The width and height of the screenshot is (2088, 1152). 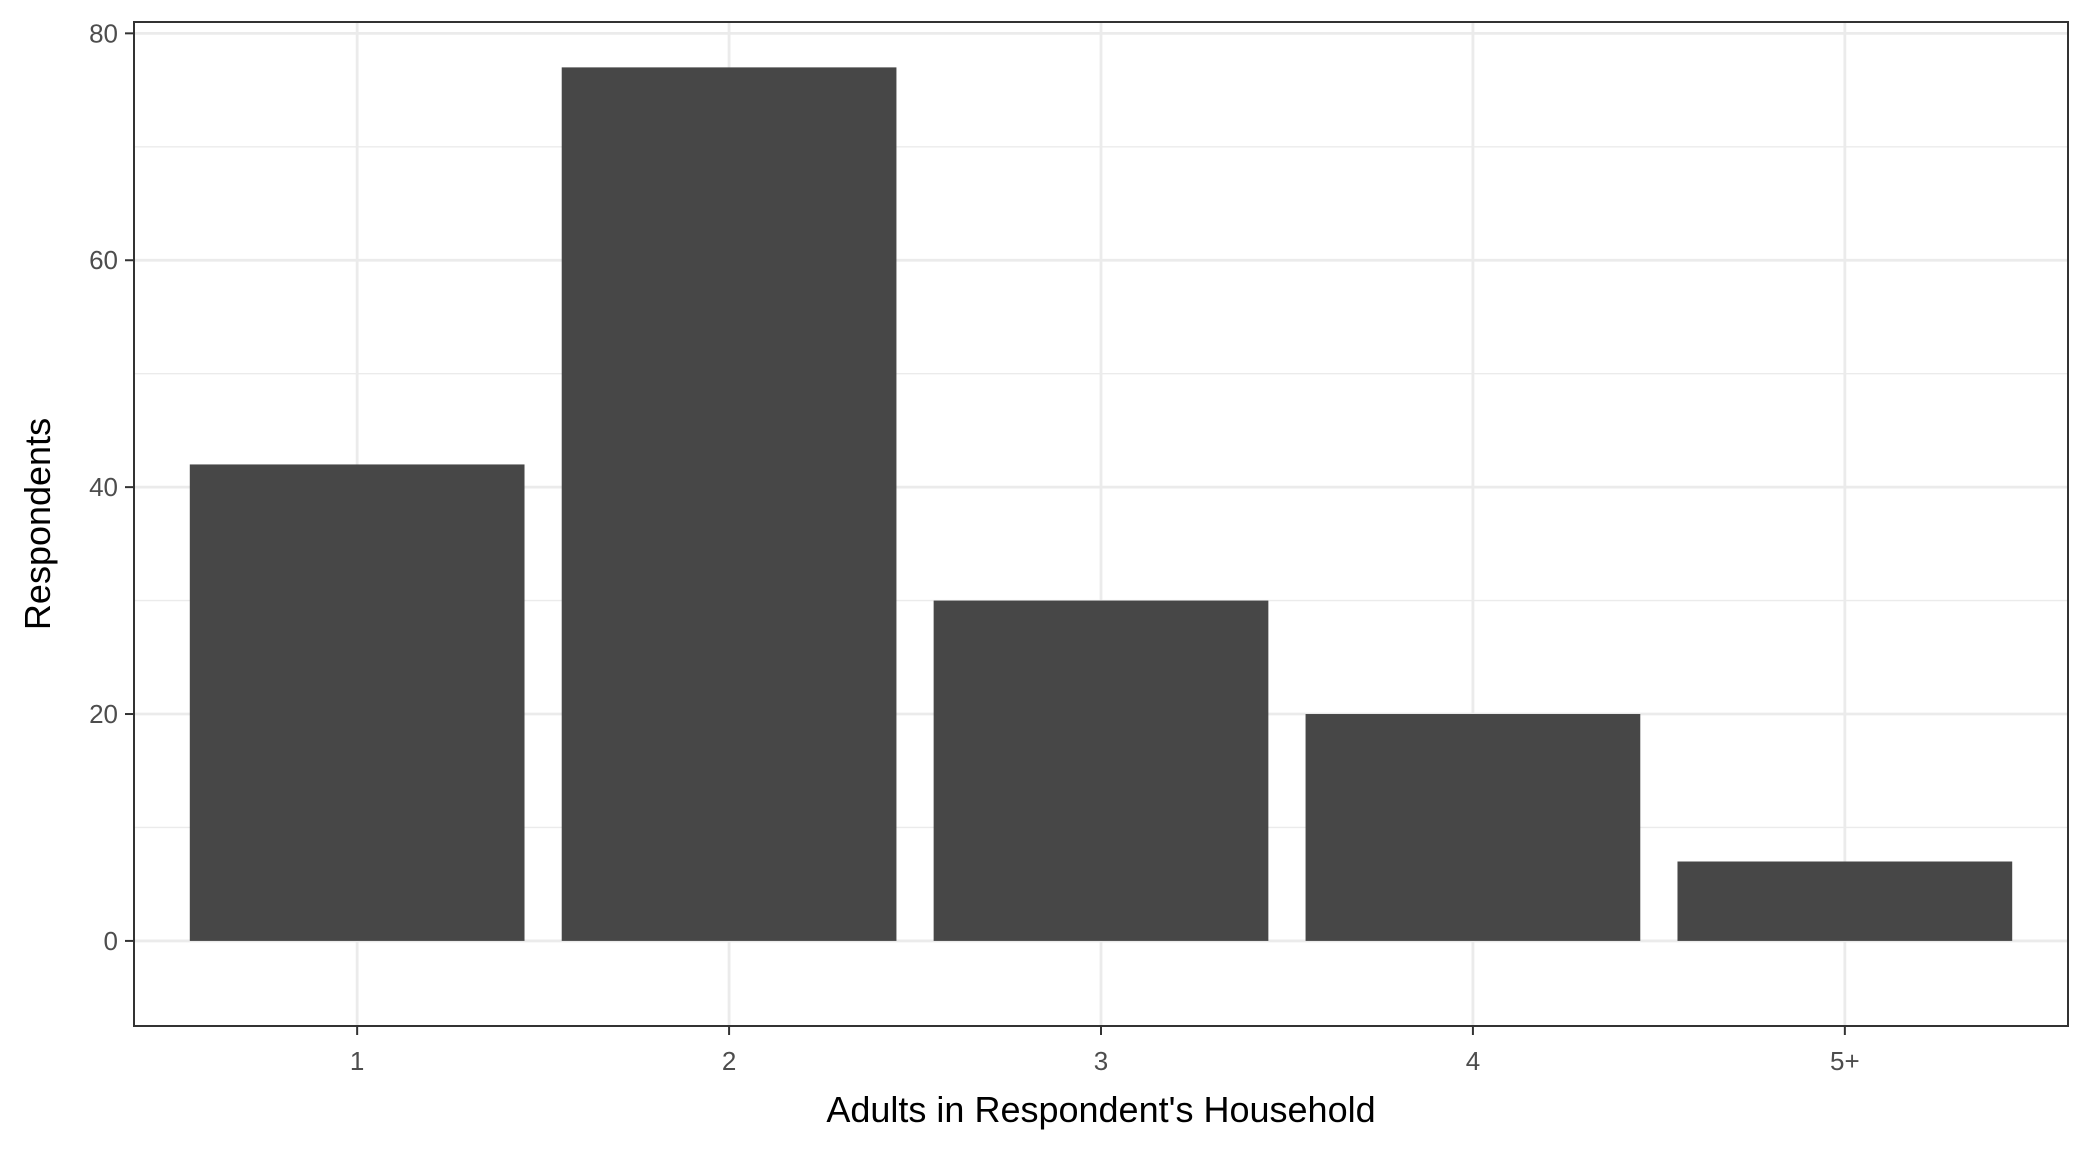 What do you see at coordinates (729, 1061) in the screenshot?
I see `x-tick-label: 2` at bounding box center [729, 1061].